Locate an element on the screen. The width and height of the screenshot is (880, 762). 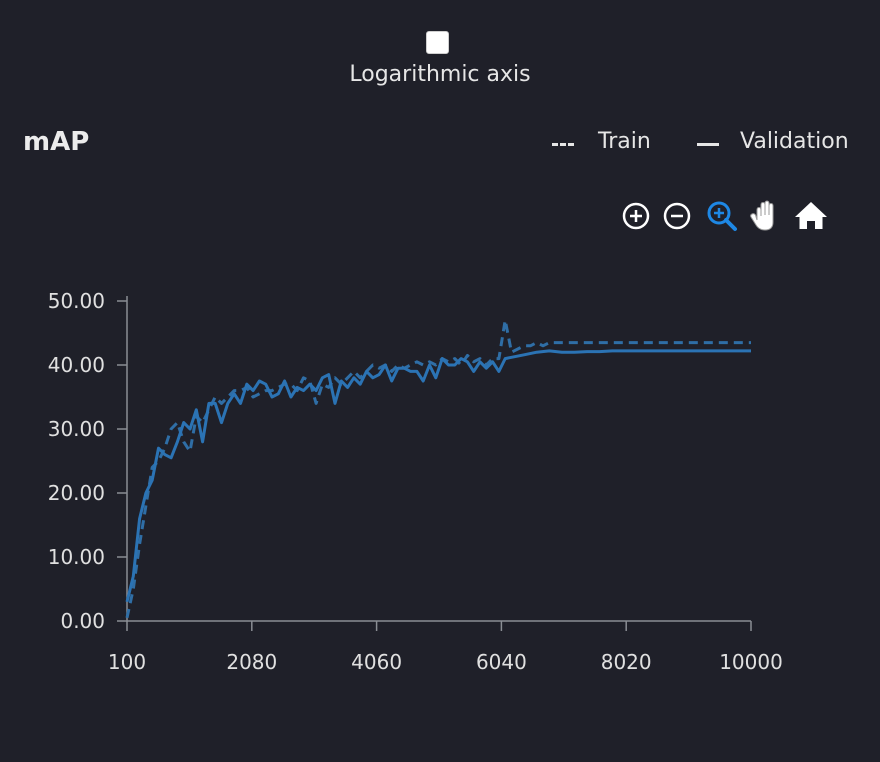
y-tick-label: 10.00 is located at coordinates (76, 557).